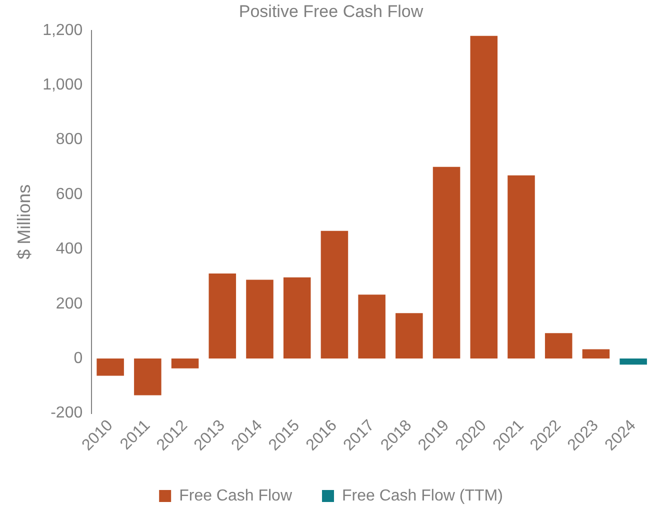 The image size is (656, 514). What do you see at coordinates (78, 358) in the screenshot?
I see `y-tick-label: 0` at bounding box center [78, 358].